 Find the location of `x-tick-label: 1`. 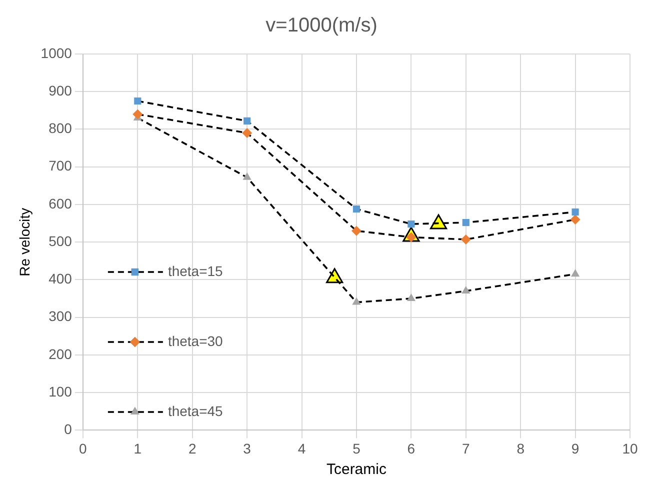

x-tick-label: 1 is located at coordinates (138, 448).